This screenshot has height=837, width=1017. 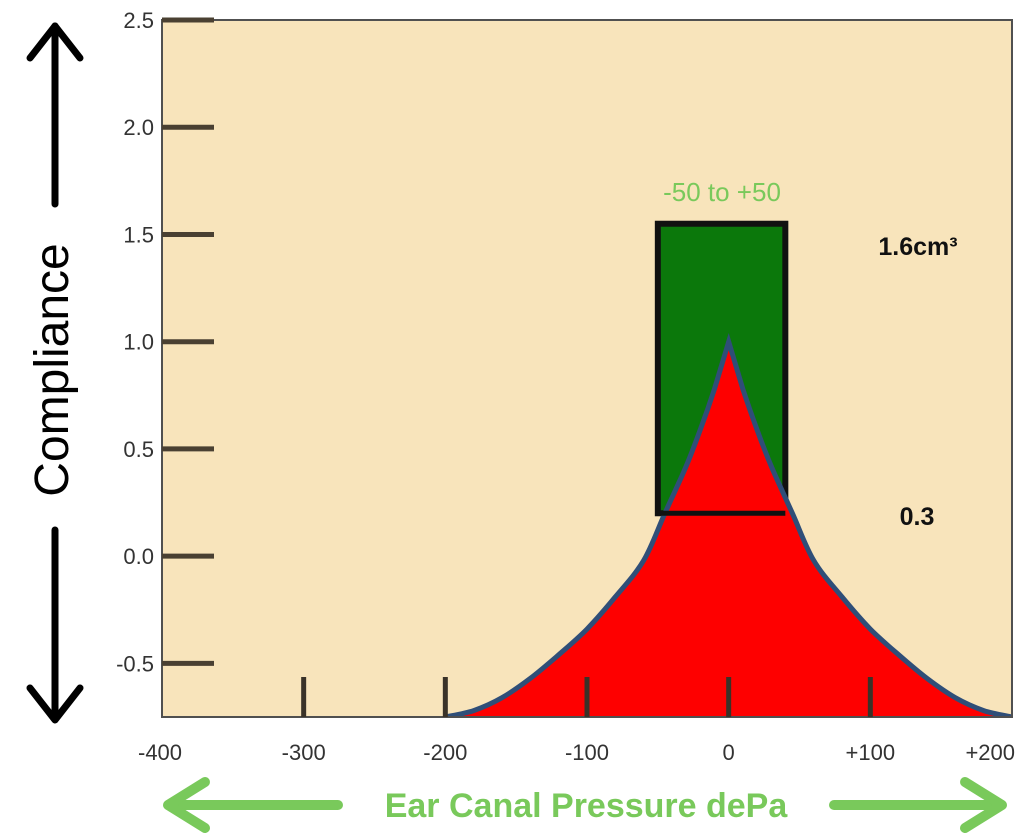 What do you see at coordinates (304, 752) in the screenshot?
I see `x-tick-label: -300` at bounding box center [304, 752].